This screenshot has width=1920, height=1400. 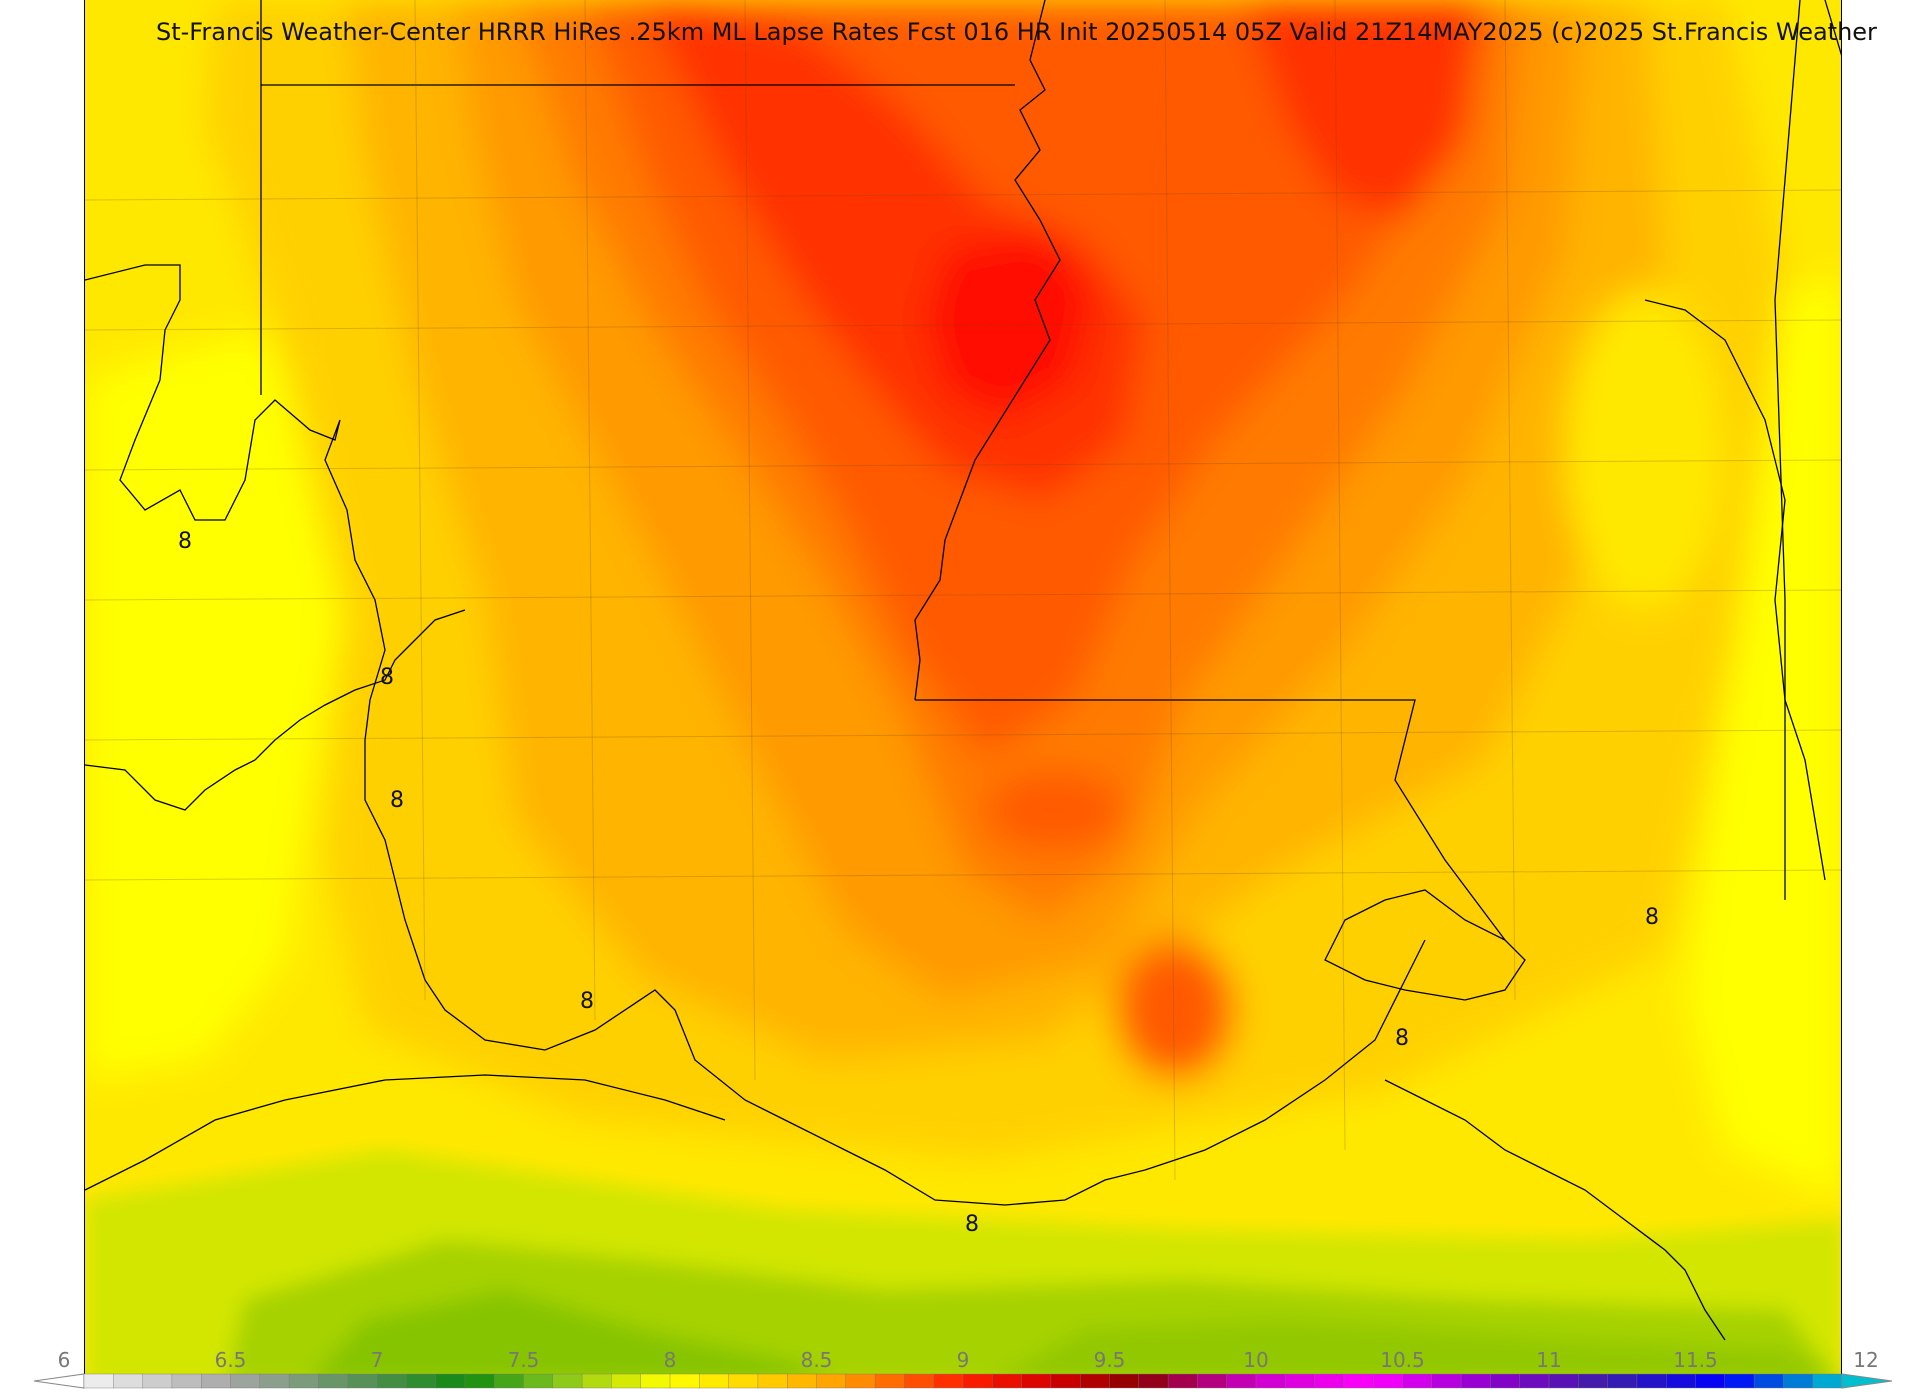 What do you see at coordinates (963, 325) in the screenshot?
I see `county-h2` at bounding box center [963, 325].